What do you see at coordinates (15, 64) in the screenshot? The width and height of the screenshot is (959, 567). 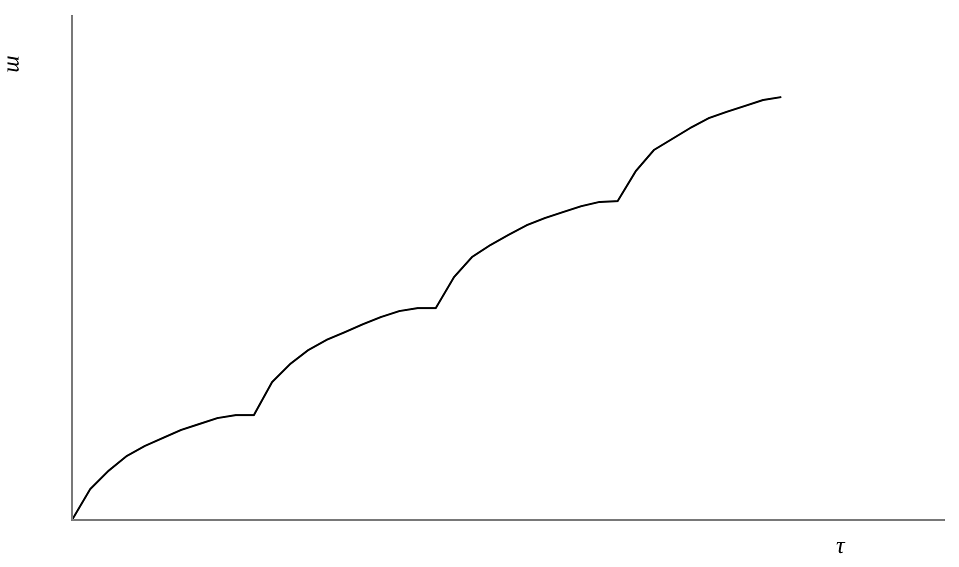 I see `y-axis-title: m` at bounding box center [15, 64].